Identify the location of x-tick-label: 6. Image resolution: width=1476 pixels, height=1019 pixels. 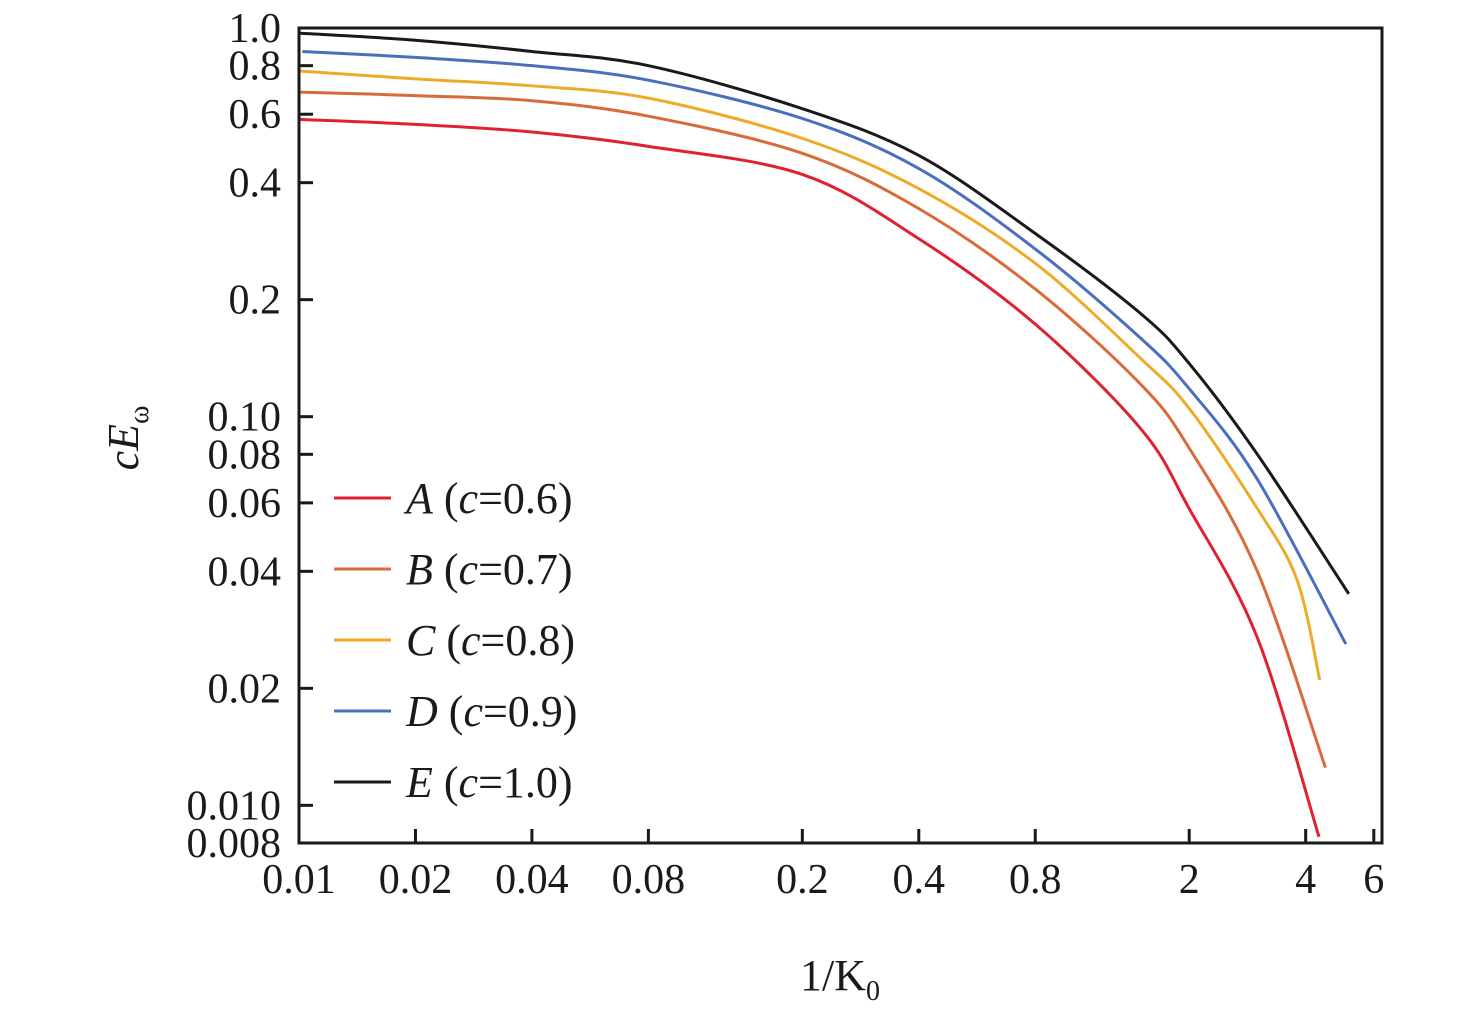
(1373, 880).